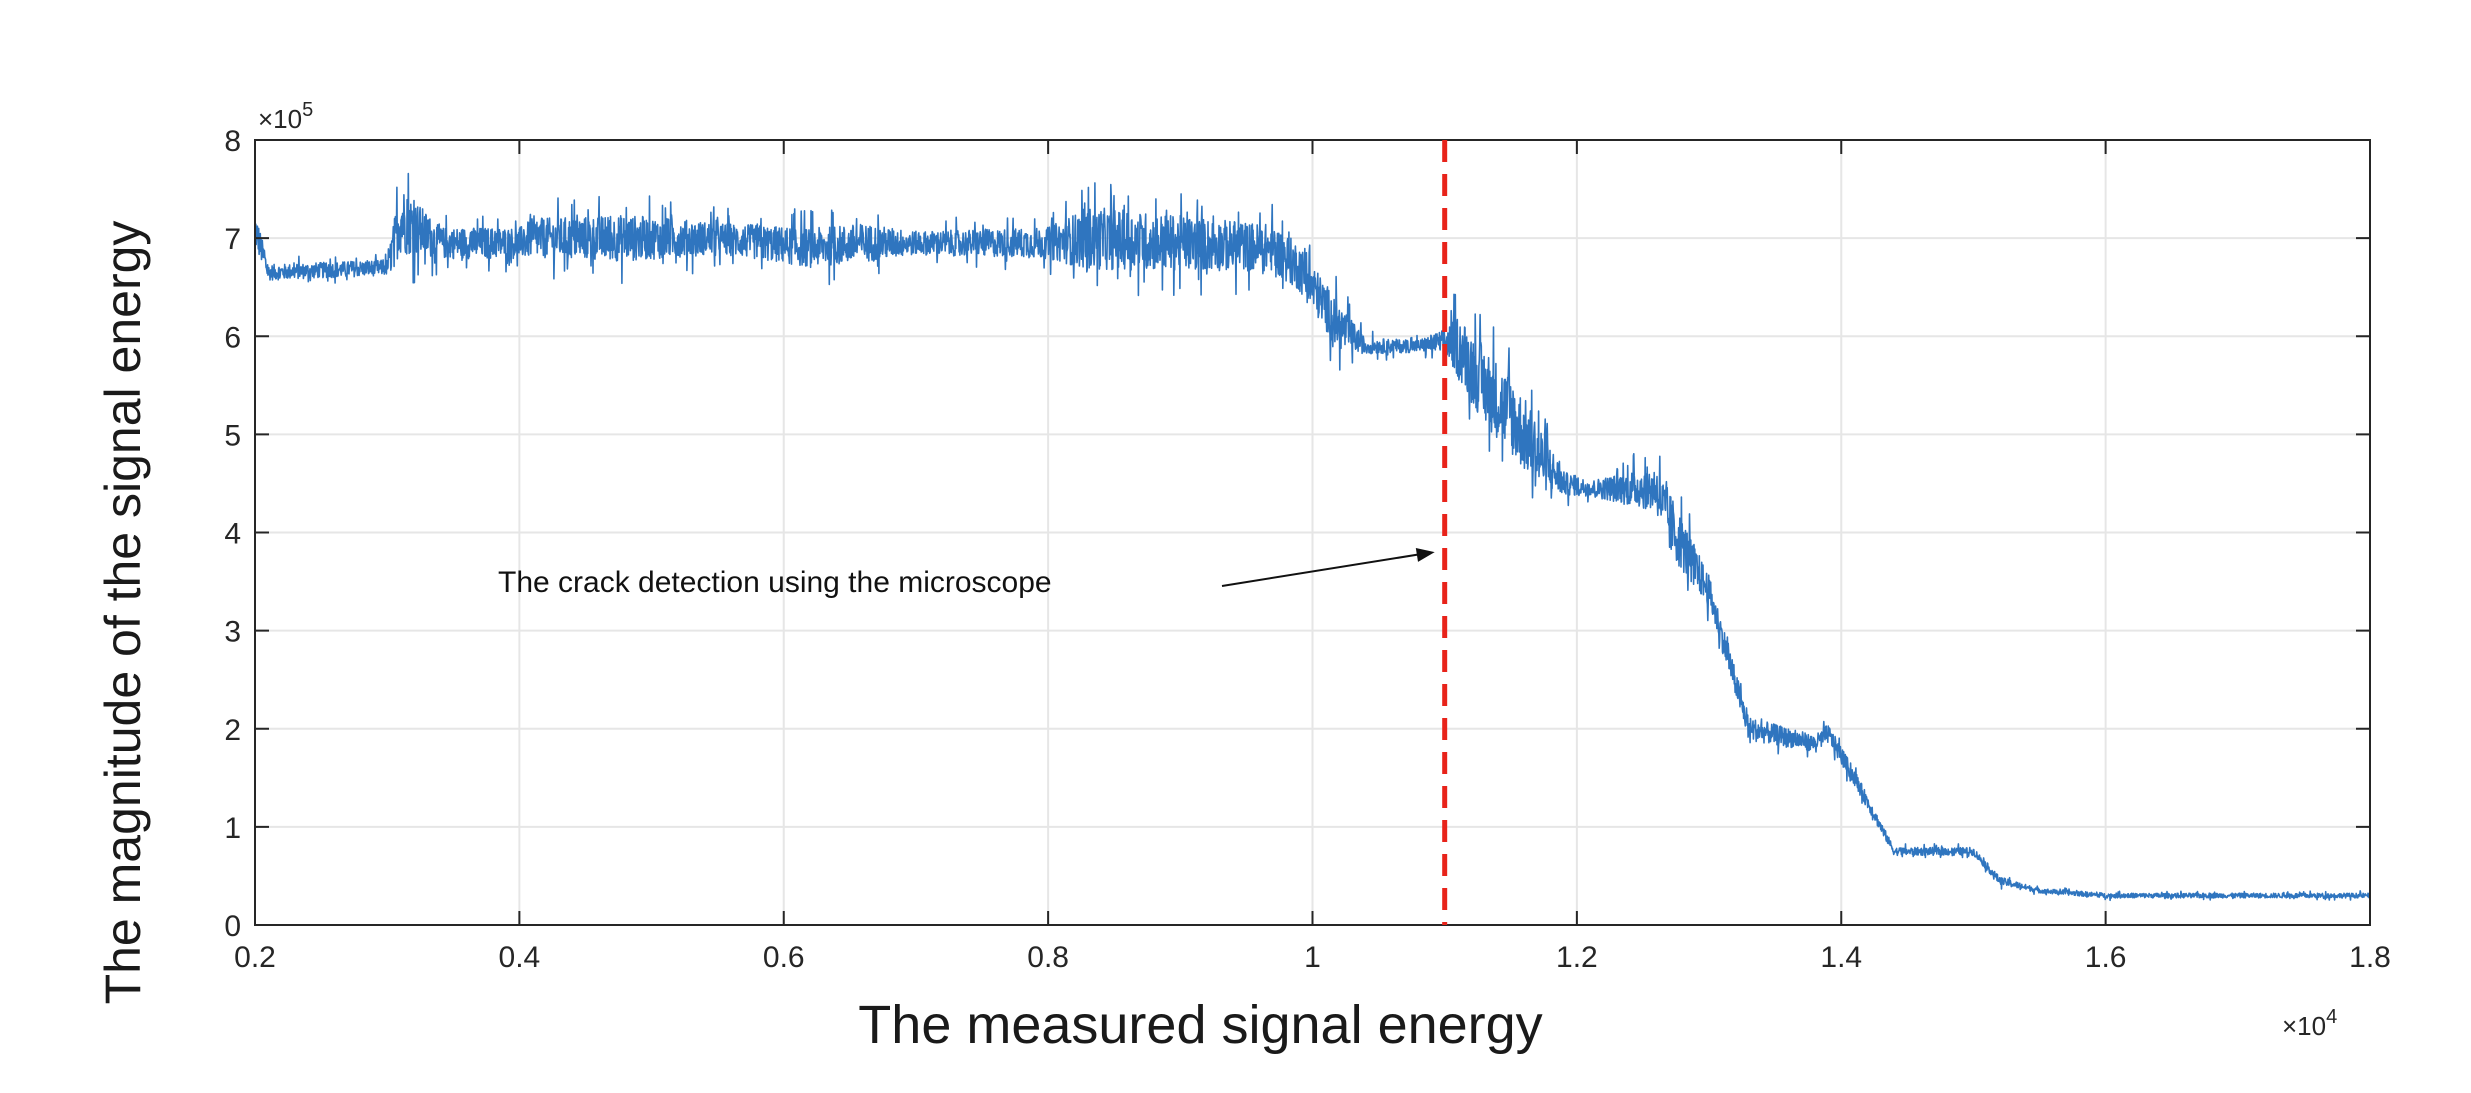 This screenshot has height=1093, width=2471. Describe the element at coordinates (2309, 1023) in the screenshot. I see `x-axis-multiplier: ×10⁴` at that location.